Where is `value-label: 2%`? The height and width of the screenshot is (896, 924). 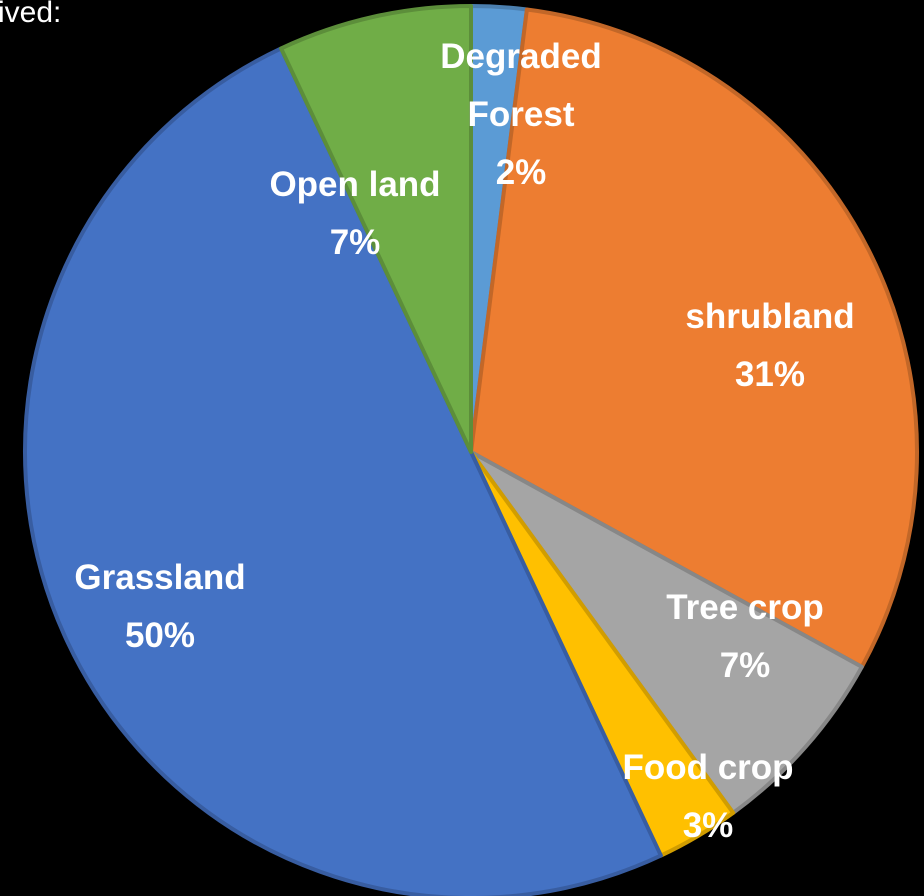 value-label: 2% is located at coordinates (521, 172).